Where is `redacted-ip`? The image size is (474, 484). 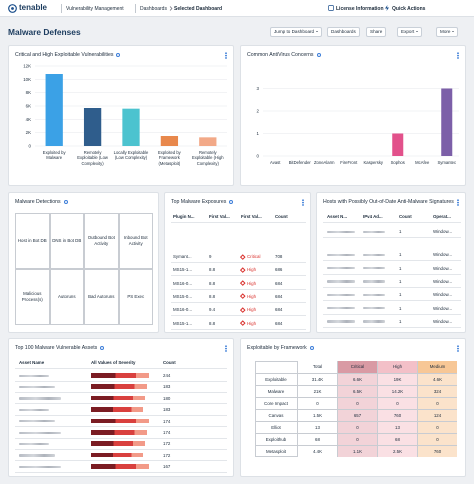 redacted-ip is located at coordinates (374, 231).